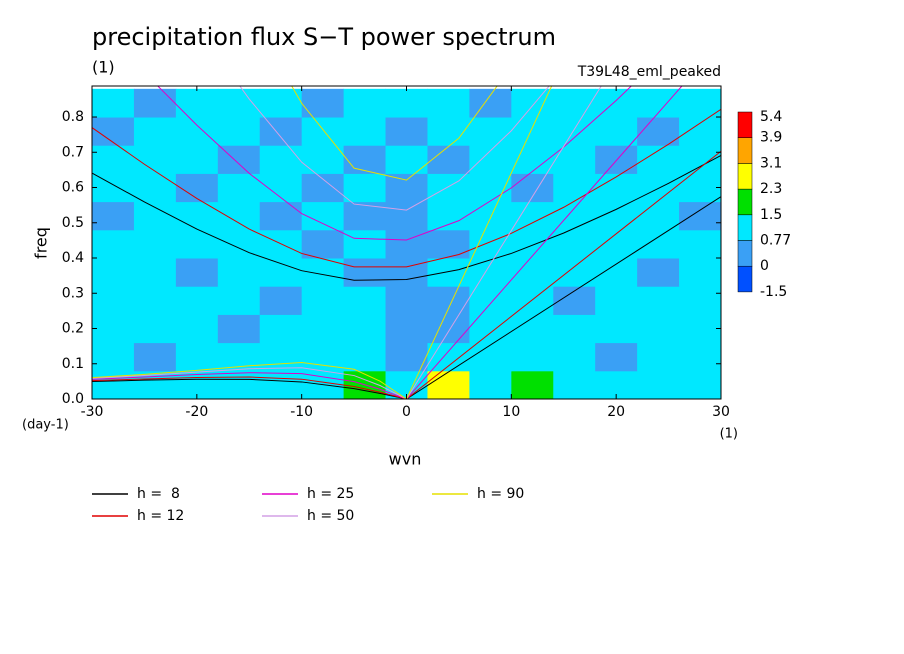 The image size is (904, 654). What do you see at coordinates (41, 243) in the screenshot?
I see `y-axis-label: freq` at bounding box center [41, 243].